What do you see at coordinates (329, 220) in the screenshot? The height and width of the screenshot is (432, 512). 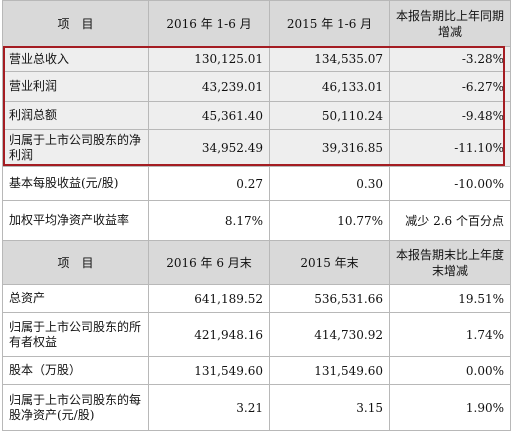 I see `value-2015: 10.77%` at bounding box center [329, 220].